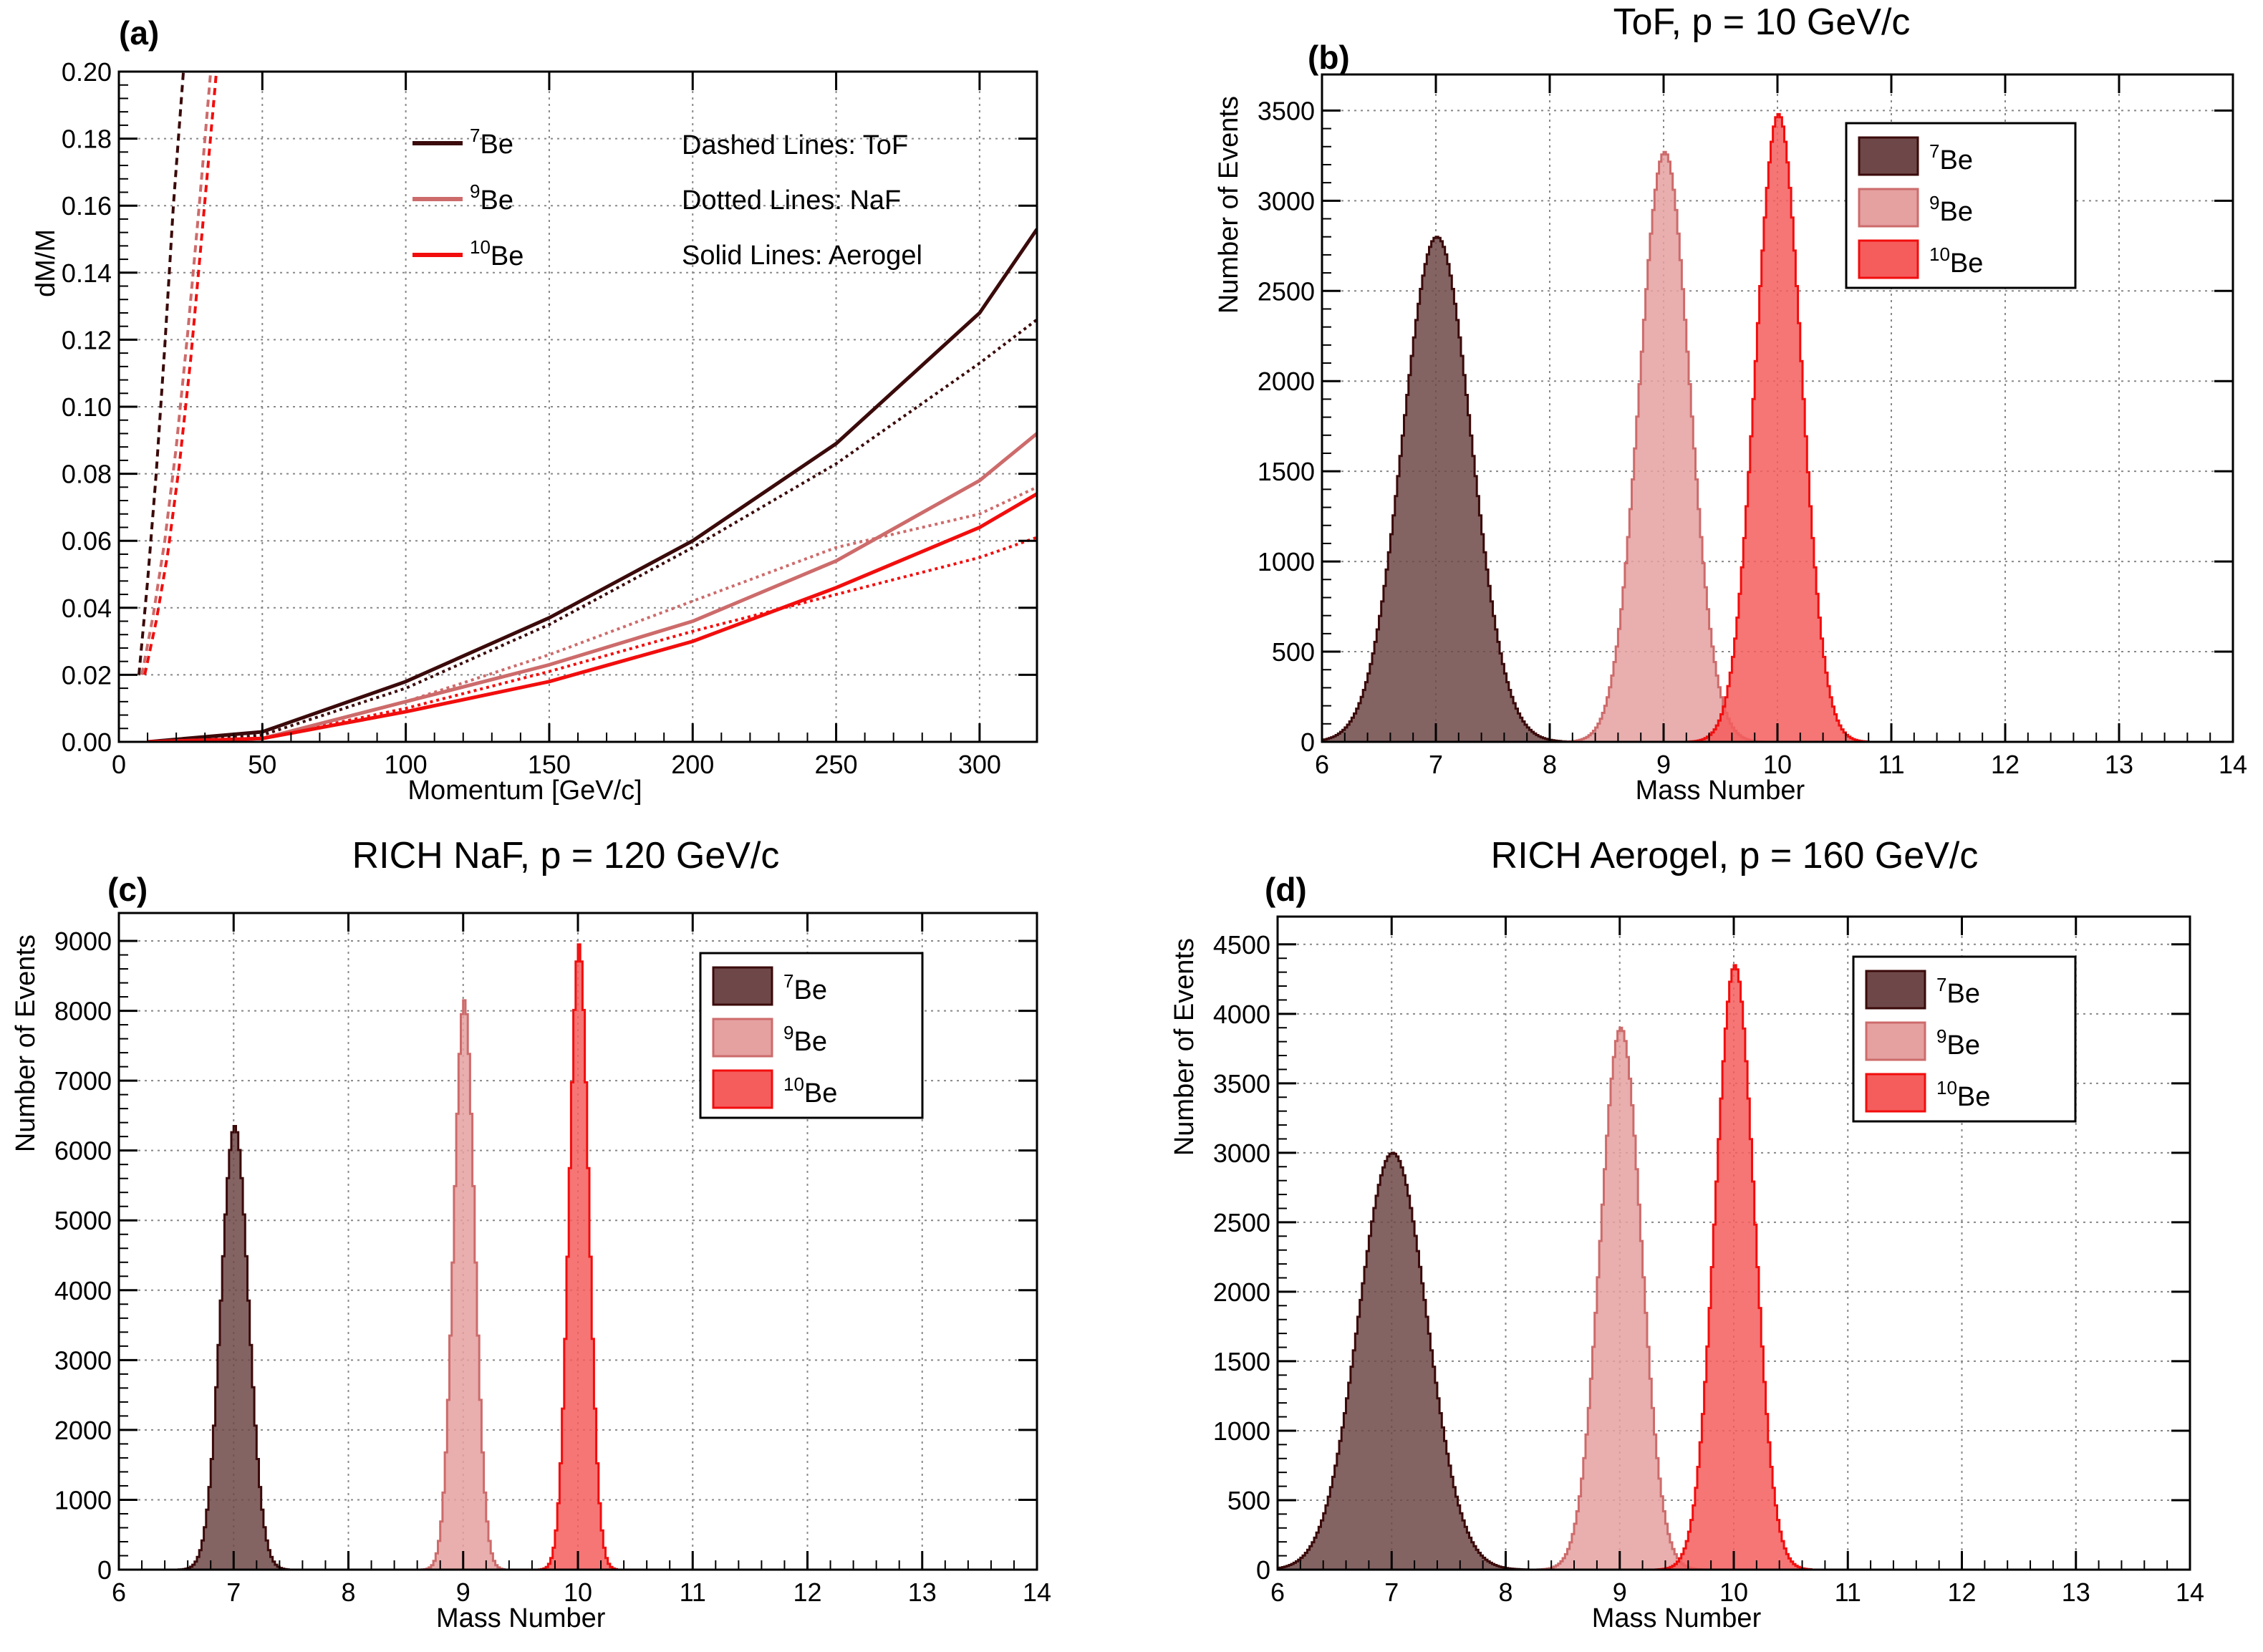 Image resolution: width=2263 pixels, height=1652 pixels. What do you see at coordinates (1329, 57) in the screenshot?
I see `panel-label: (b)` at bounding box center [1329, 57].